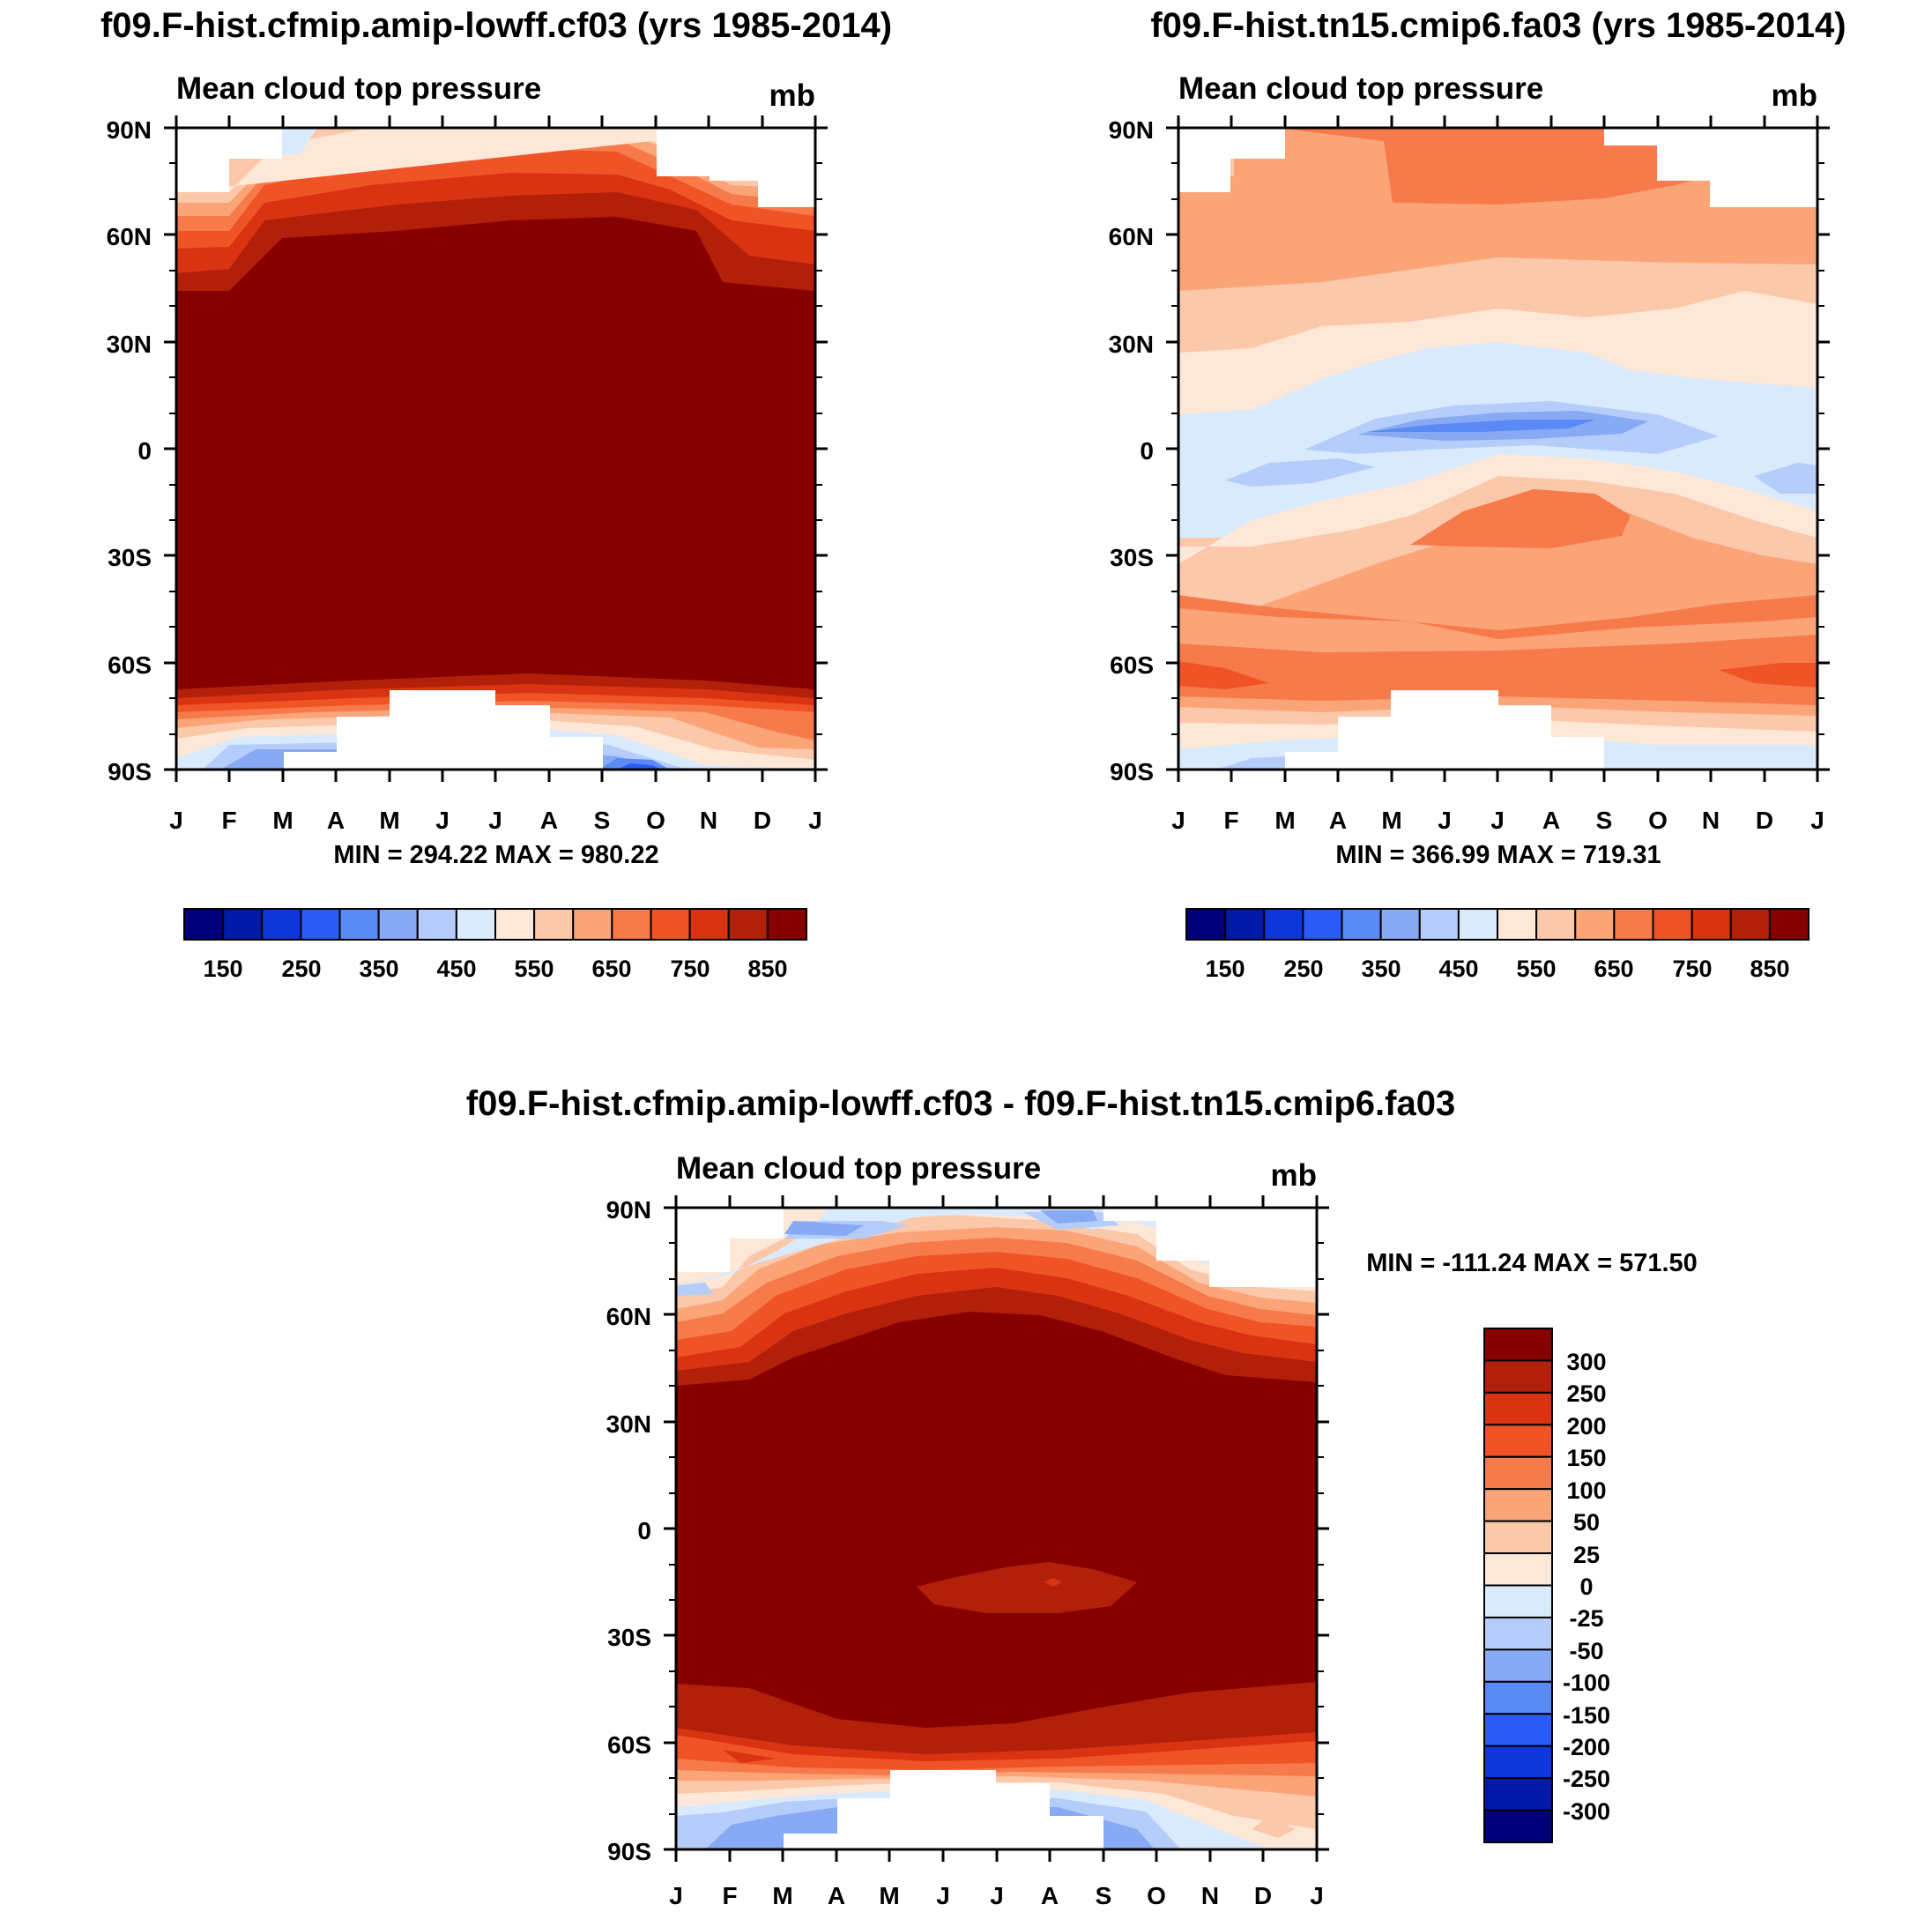 This screenshot has width=1932, height=1912. What do you see at coordinates (1497, 448) in the screenshot?
I see `panel-b-minor-ticks` at bounding box center [1497, 448].